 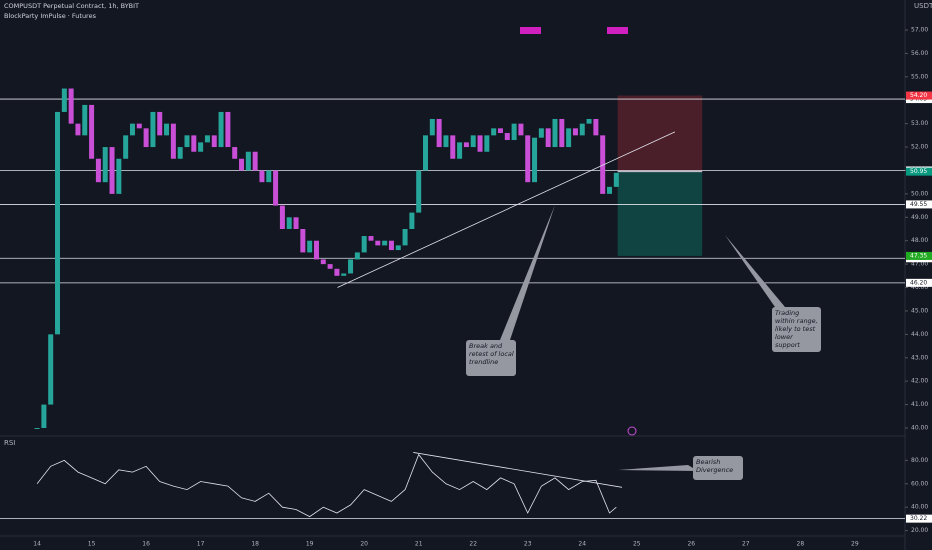 What do you see at coordinates (660, 133) in the screenshot?
I see `stop-zone` at bounding box center [660, 133].